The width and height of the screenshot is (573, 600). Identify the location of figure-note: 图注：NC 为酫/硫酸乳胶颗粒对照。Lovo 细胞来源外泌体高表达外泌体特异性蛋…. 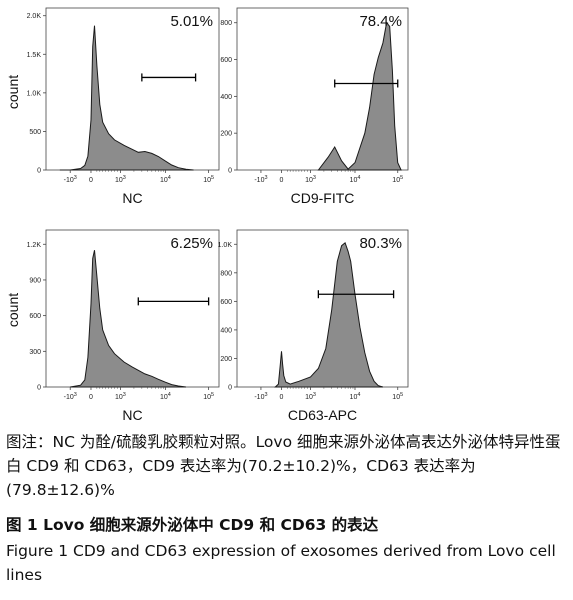
(283, 466).